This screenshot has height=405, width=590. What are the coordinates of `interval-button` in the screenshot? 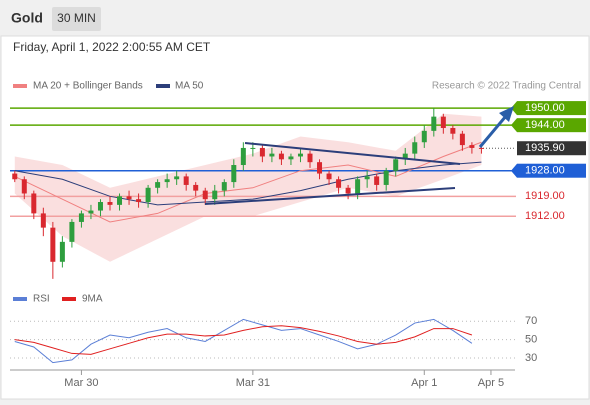 It's located at (76, 19).